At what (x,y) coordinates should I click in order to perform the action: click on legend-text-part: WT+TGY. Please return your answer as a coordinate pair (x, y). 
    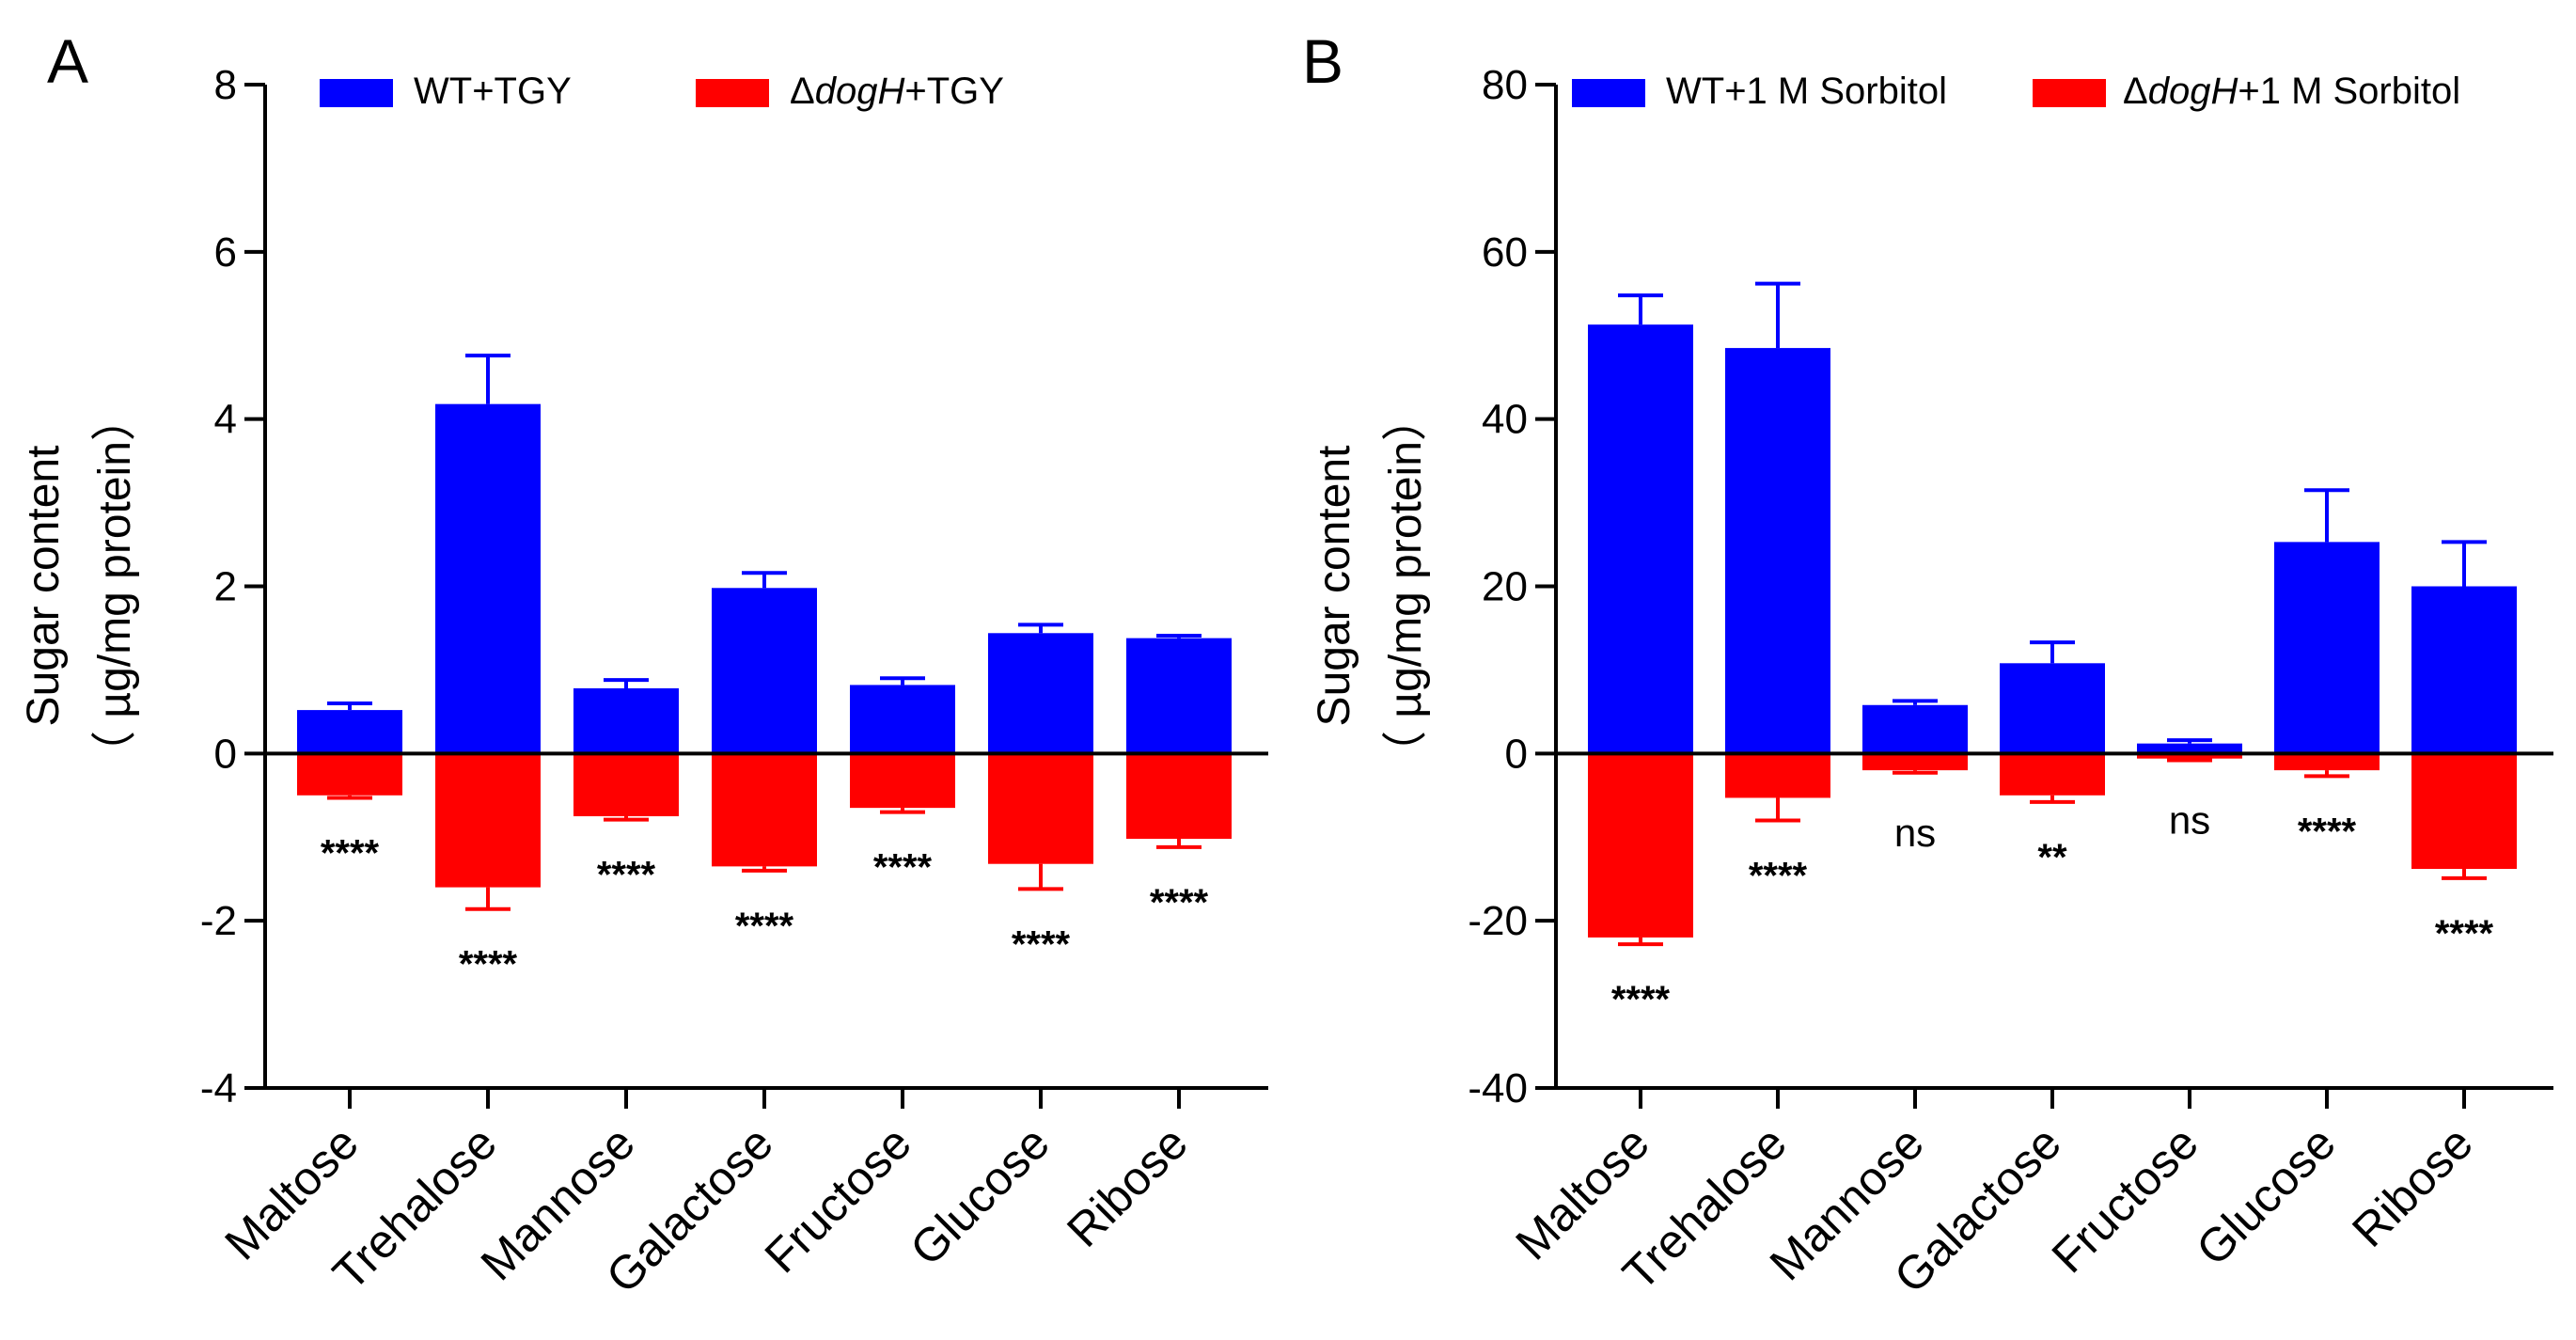
    Looking at the image, I should click on (493, 91).